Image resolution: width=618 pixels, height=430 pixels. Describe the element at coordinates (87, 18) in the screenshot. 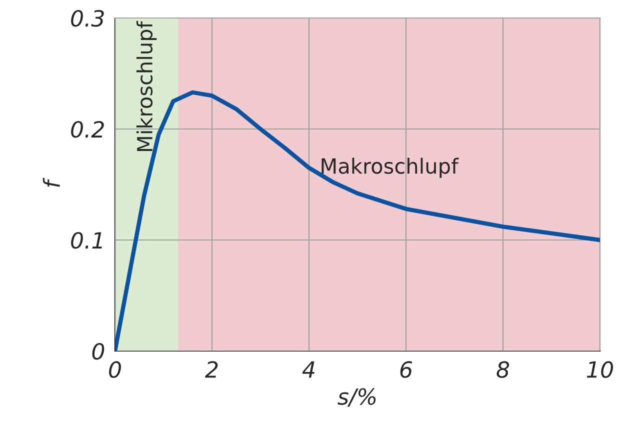

I see `y-tick-label: 0.3` at that location.